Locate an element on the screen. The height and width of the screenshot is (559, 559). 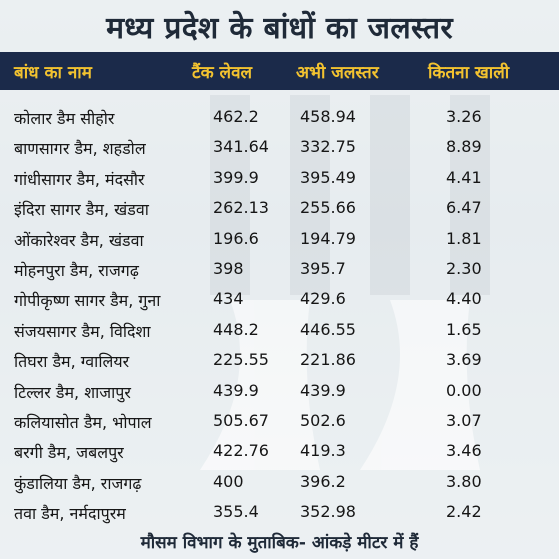
table-row: टिल्लर डैम, शाजापुर 439.9 439.9 0.00 is located at coordinates (279, 393).